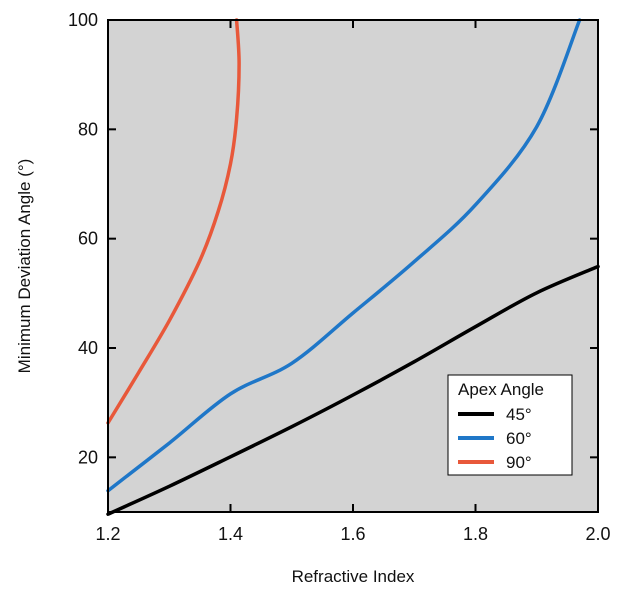 This screenshot has height=592, width=625. Describe the element at coordinates (353, 576) in the screenshot. I see `x-axis-label: Refractive Index` at that location.